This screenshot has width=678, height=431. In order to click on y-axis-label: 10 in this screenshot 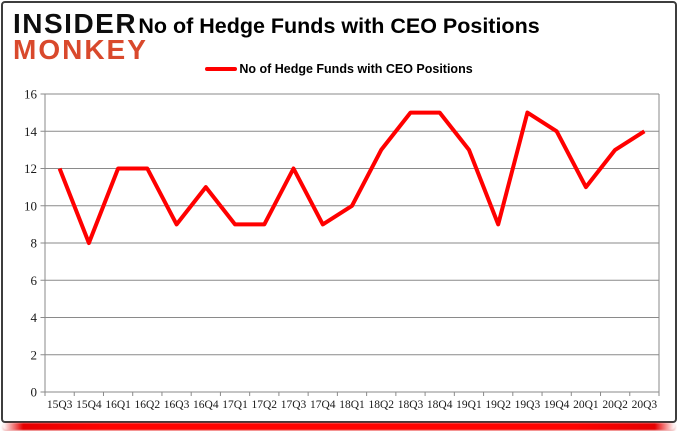, I will do `click(30, 205)`.